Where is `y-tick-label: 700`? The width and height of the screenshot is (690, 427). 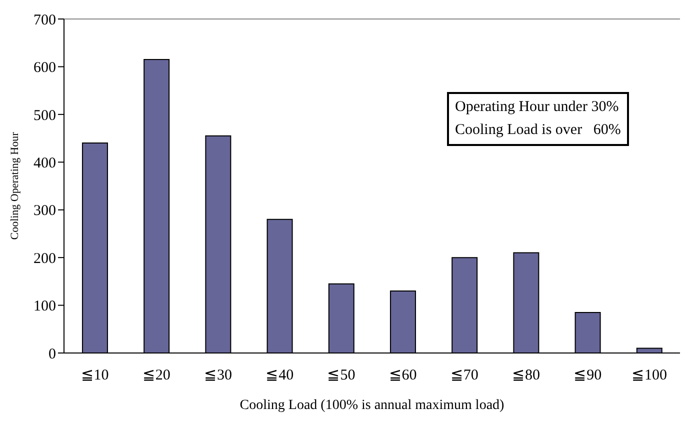 y-tick-label: 700 is located at coordinates (45, 20).